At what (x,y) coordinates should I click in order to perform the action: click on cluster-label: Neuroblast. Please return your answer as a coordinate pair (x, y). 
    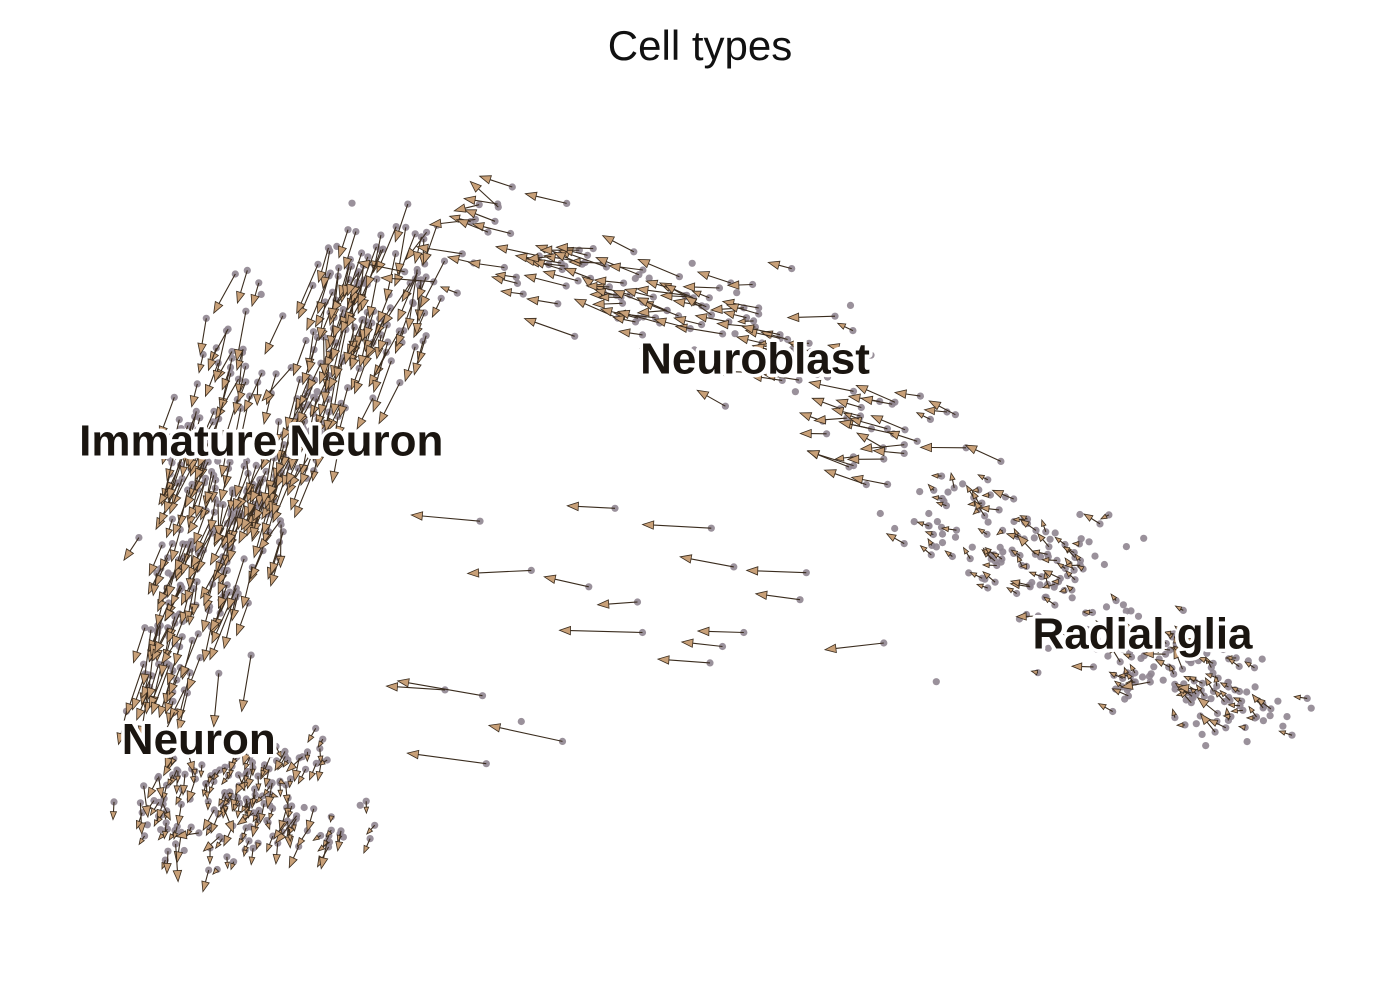
    Looking at the image, I should click on (755, 359).